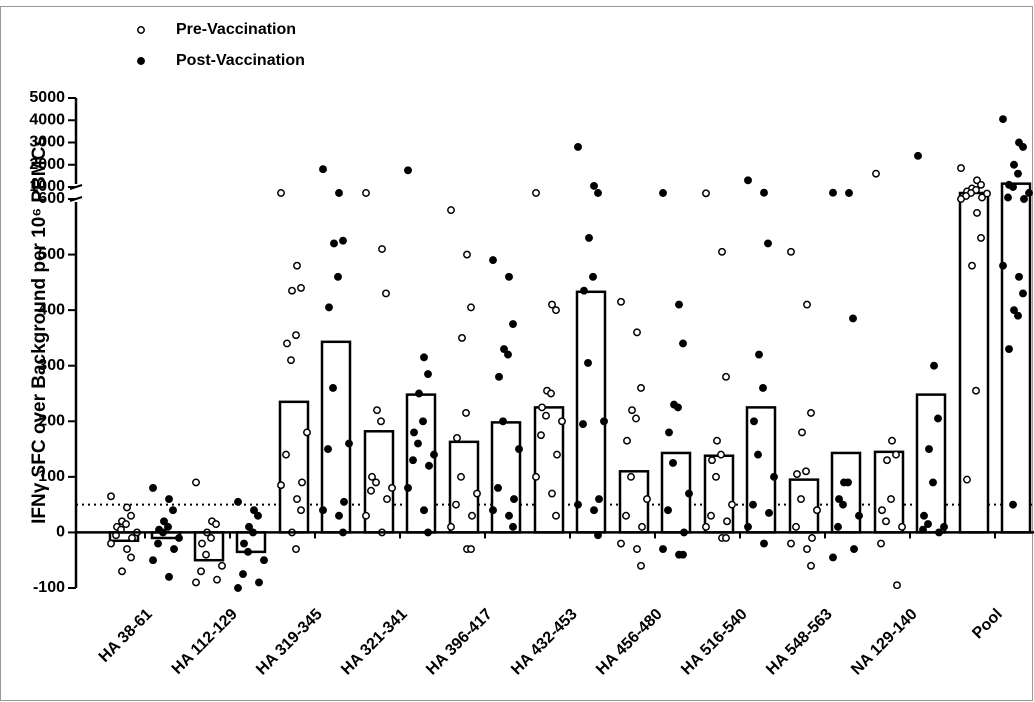 Image resolution: width=1034 pixels, height=702 pixels. Describe the element at coordinates (47, 142) in the screenshot. I see `y-tick-label: 3000` at that location.